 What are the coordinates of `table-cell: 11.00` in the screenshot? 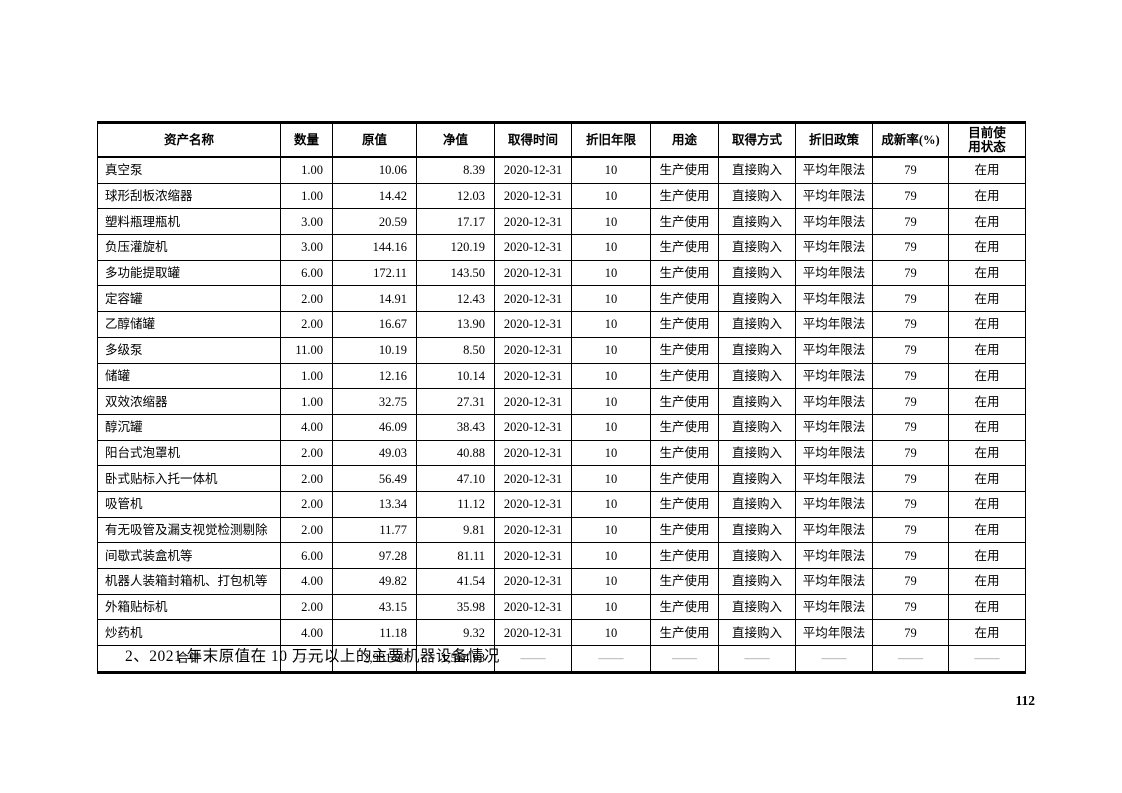 It's located at (306, 350).